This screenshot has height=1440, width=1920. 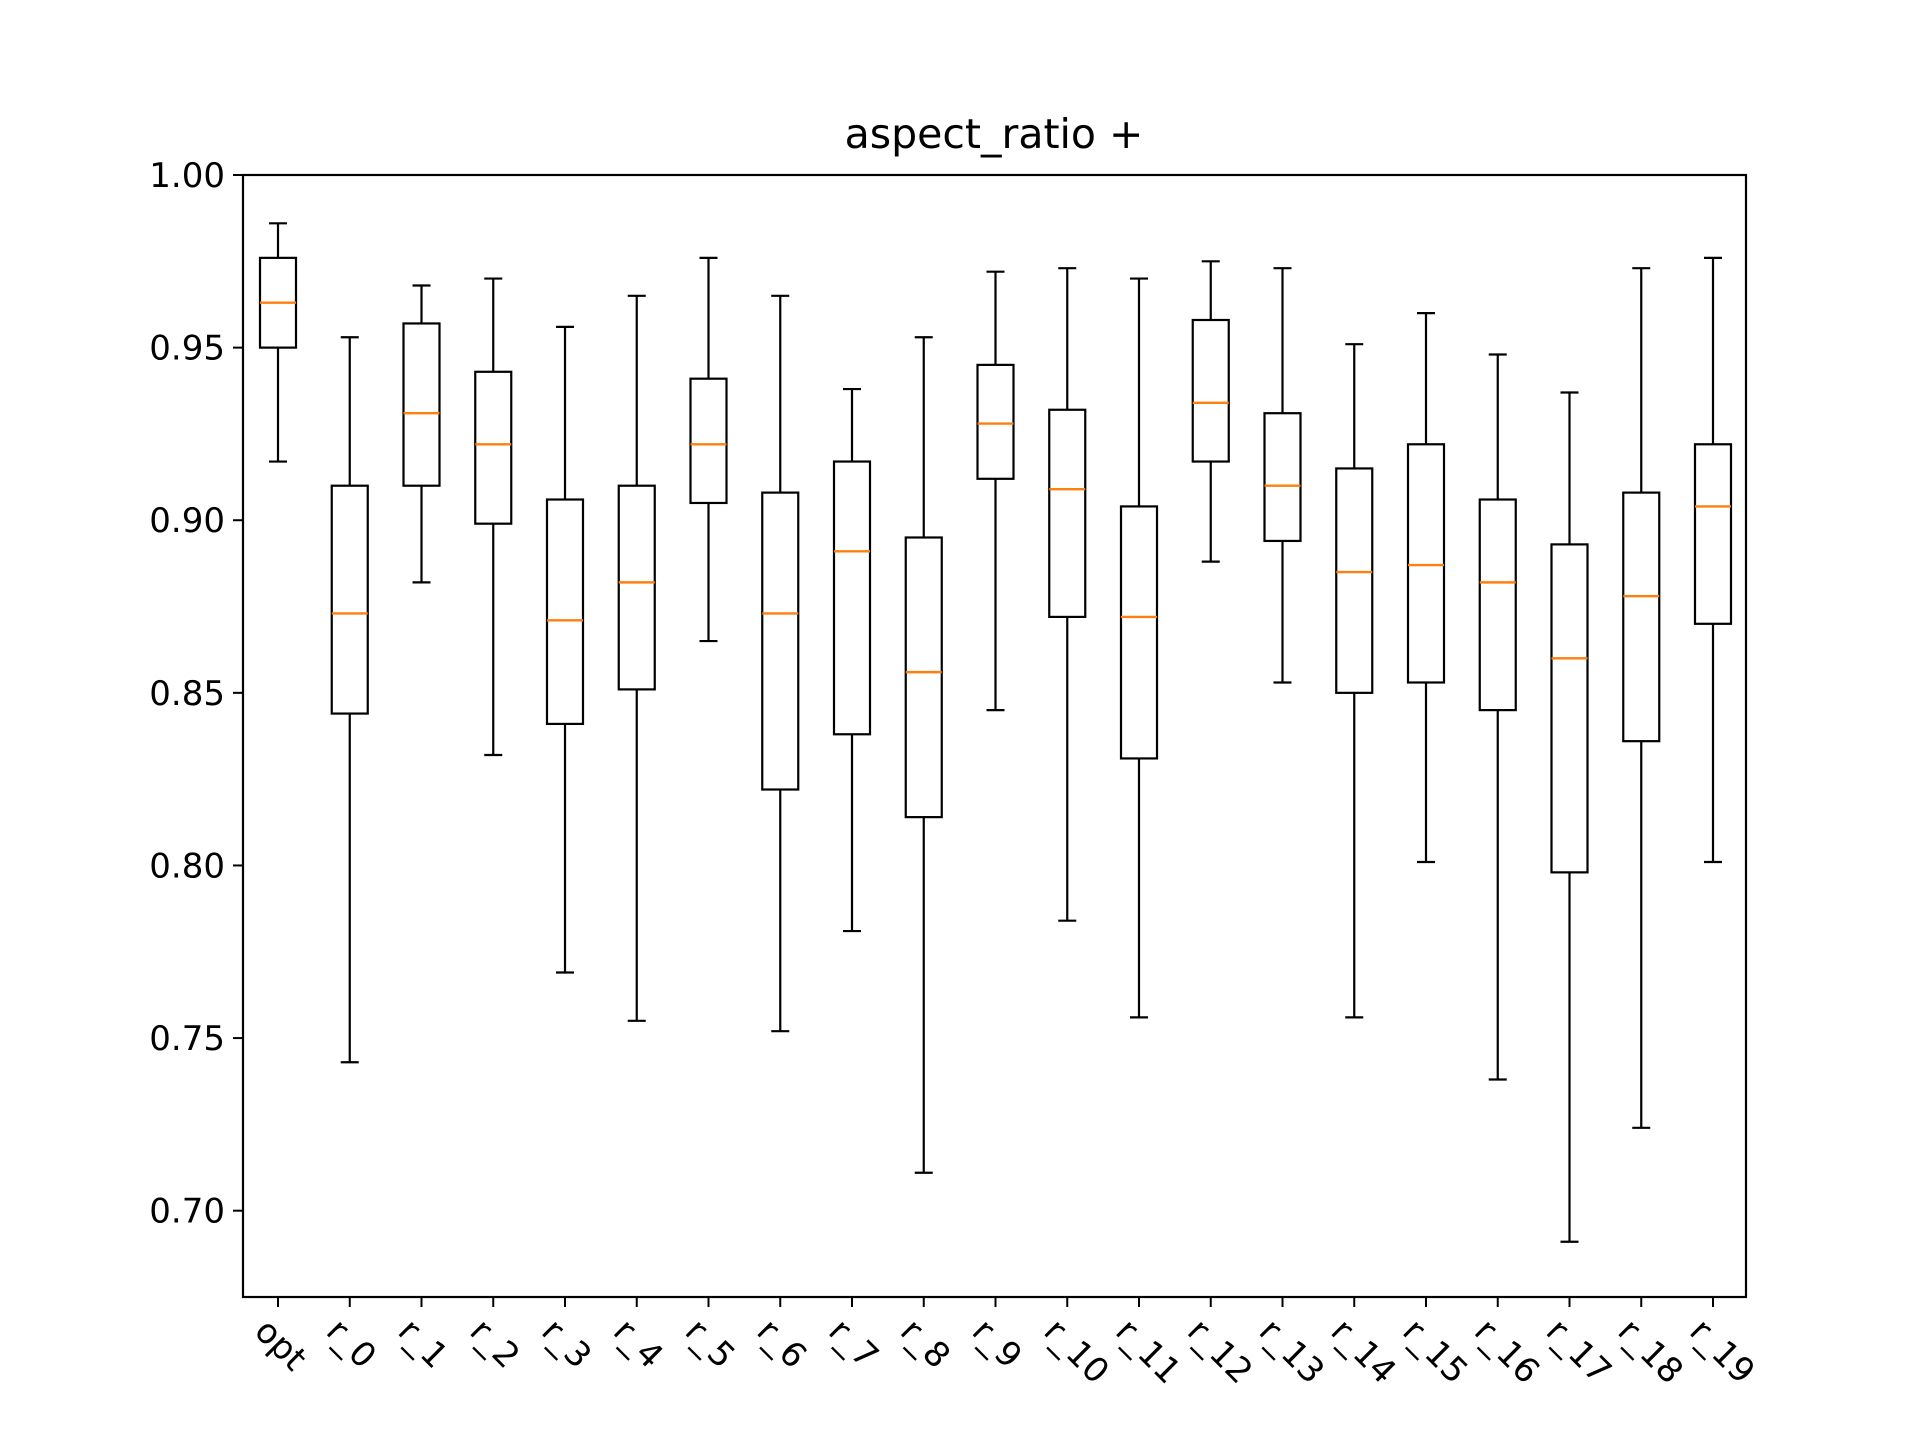 What do you see at coordinates (187, 866) in the screenshot?
I see `y-tick-label: 0.80` at bounding box center [187, 866].